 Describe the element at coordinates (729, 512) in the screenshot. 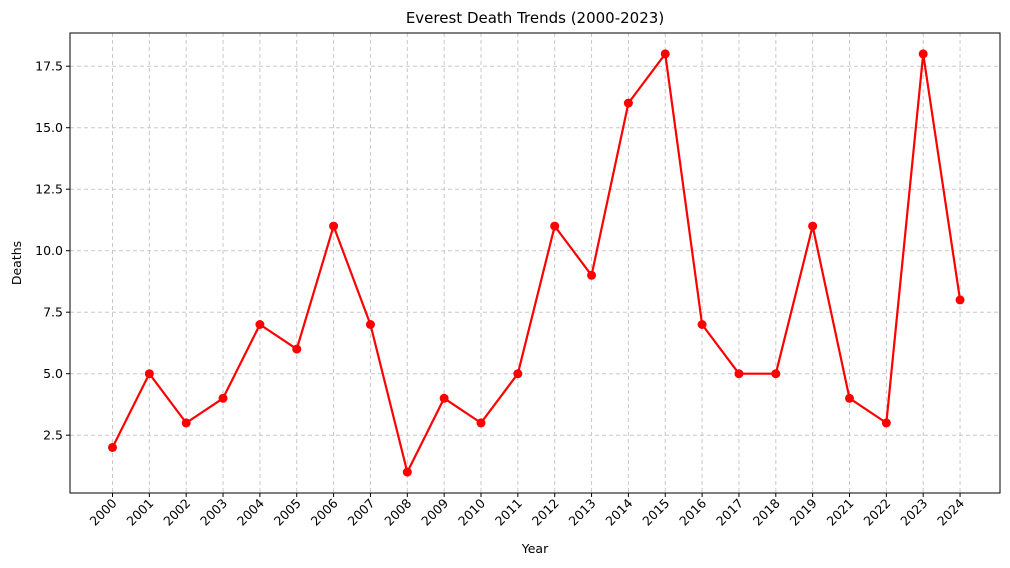

I see `x-tick-label: 2017` at that location.